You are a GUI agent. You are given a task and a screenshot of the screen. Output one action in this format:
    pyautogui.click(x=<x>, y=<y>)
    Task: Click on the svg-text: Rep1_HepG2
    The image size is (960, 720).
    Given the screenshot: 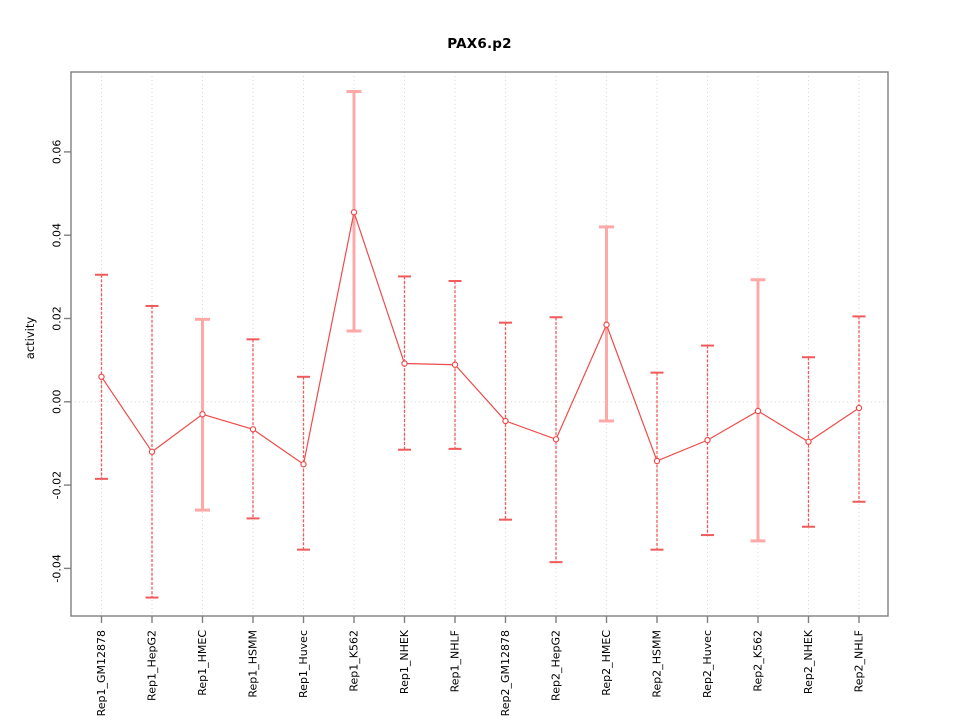 What is the action you would take?
    pyautogui.click(x=152, y=665)
    